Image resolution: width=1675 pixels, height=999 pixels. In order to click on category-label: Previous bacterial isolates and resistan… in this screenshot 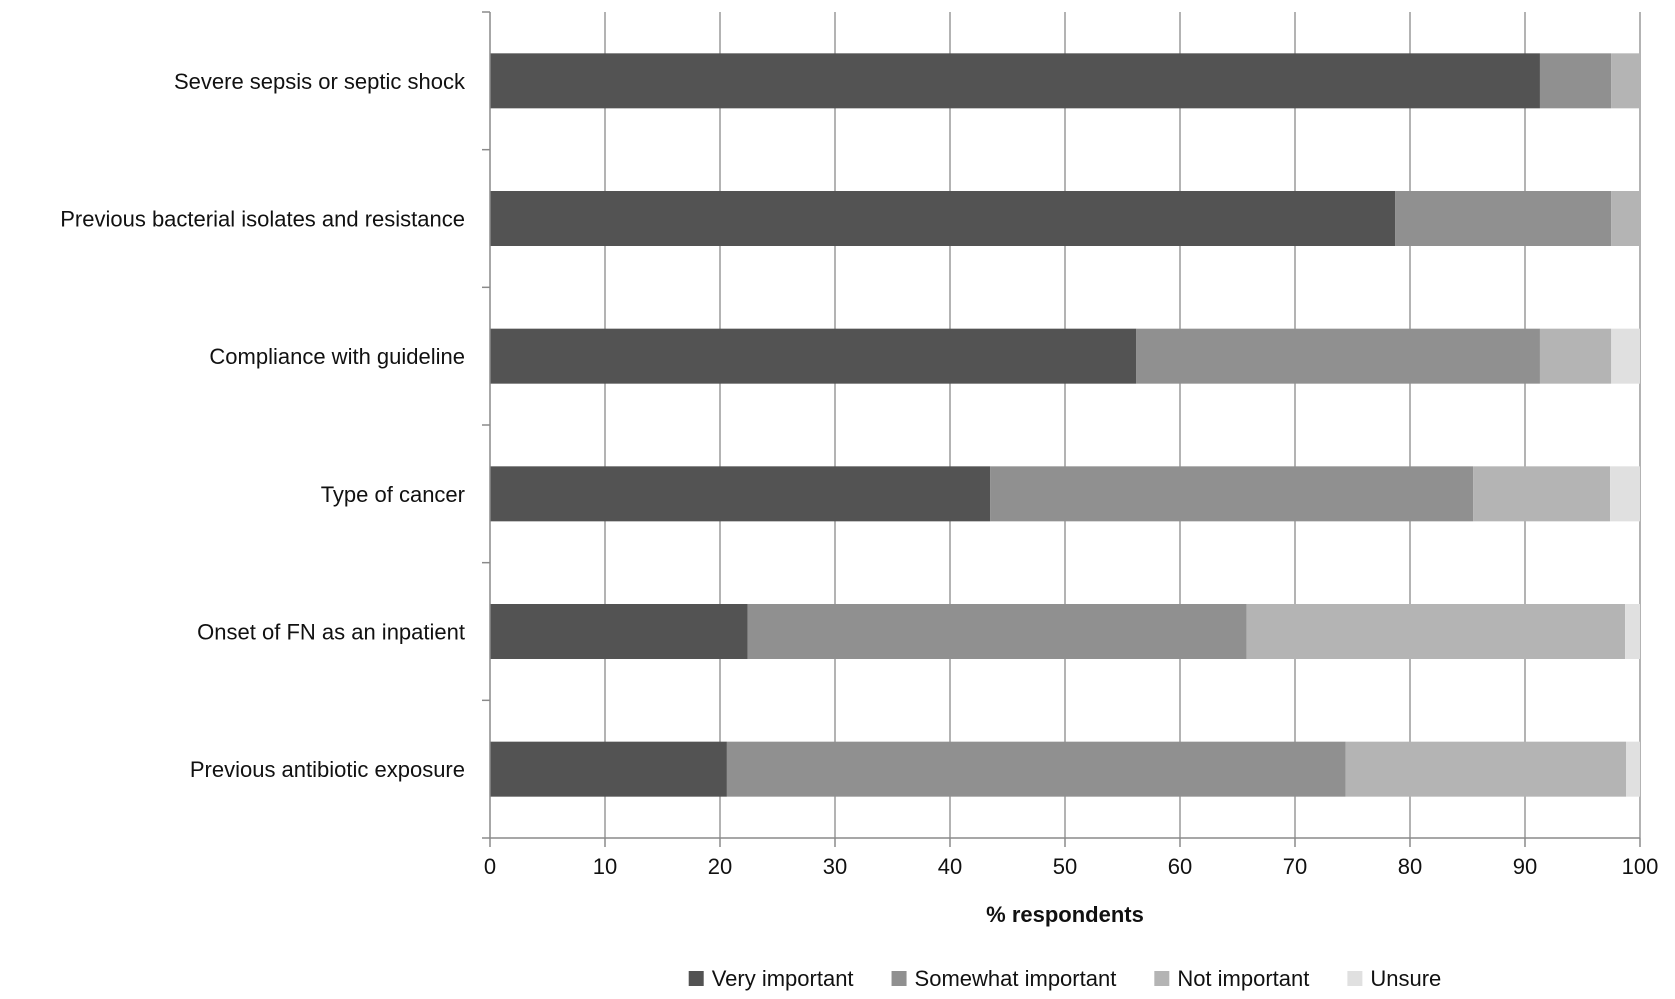, I will do `click(262, 219)`.